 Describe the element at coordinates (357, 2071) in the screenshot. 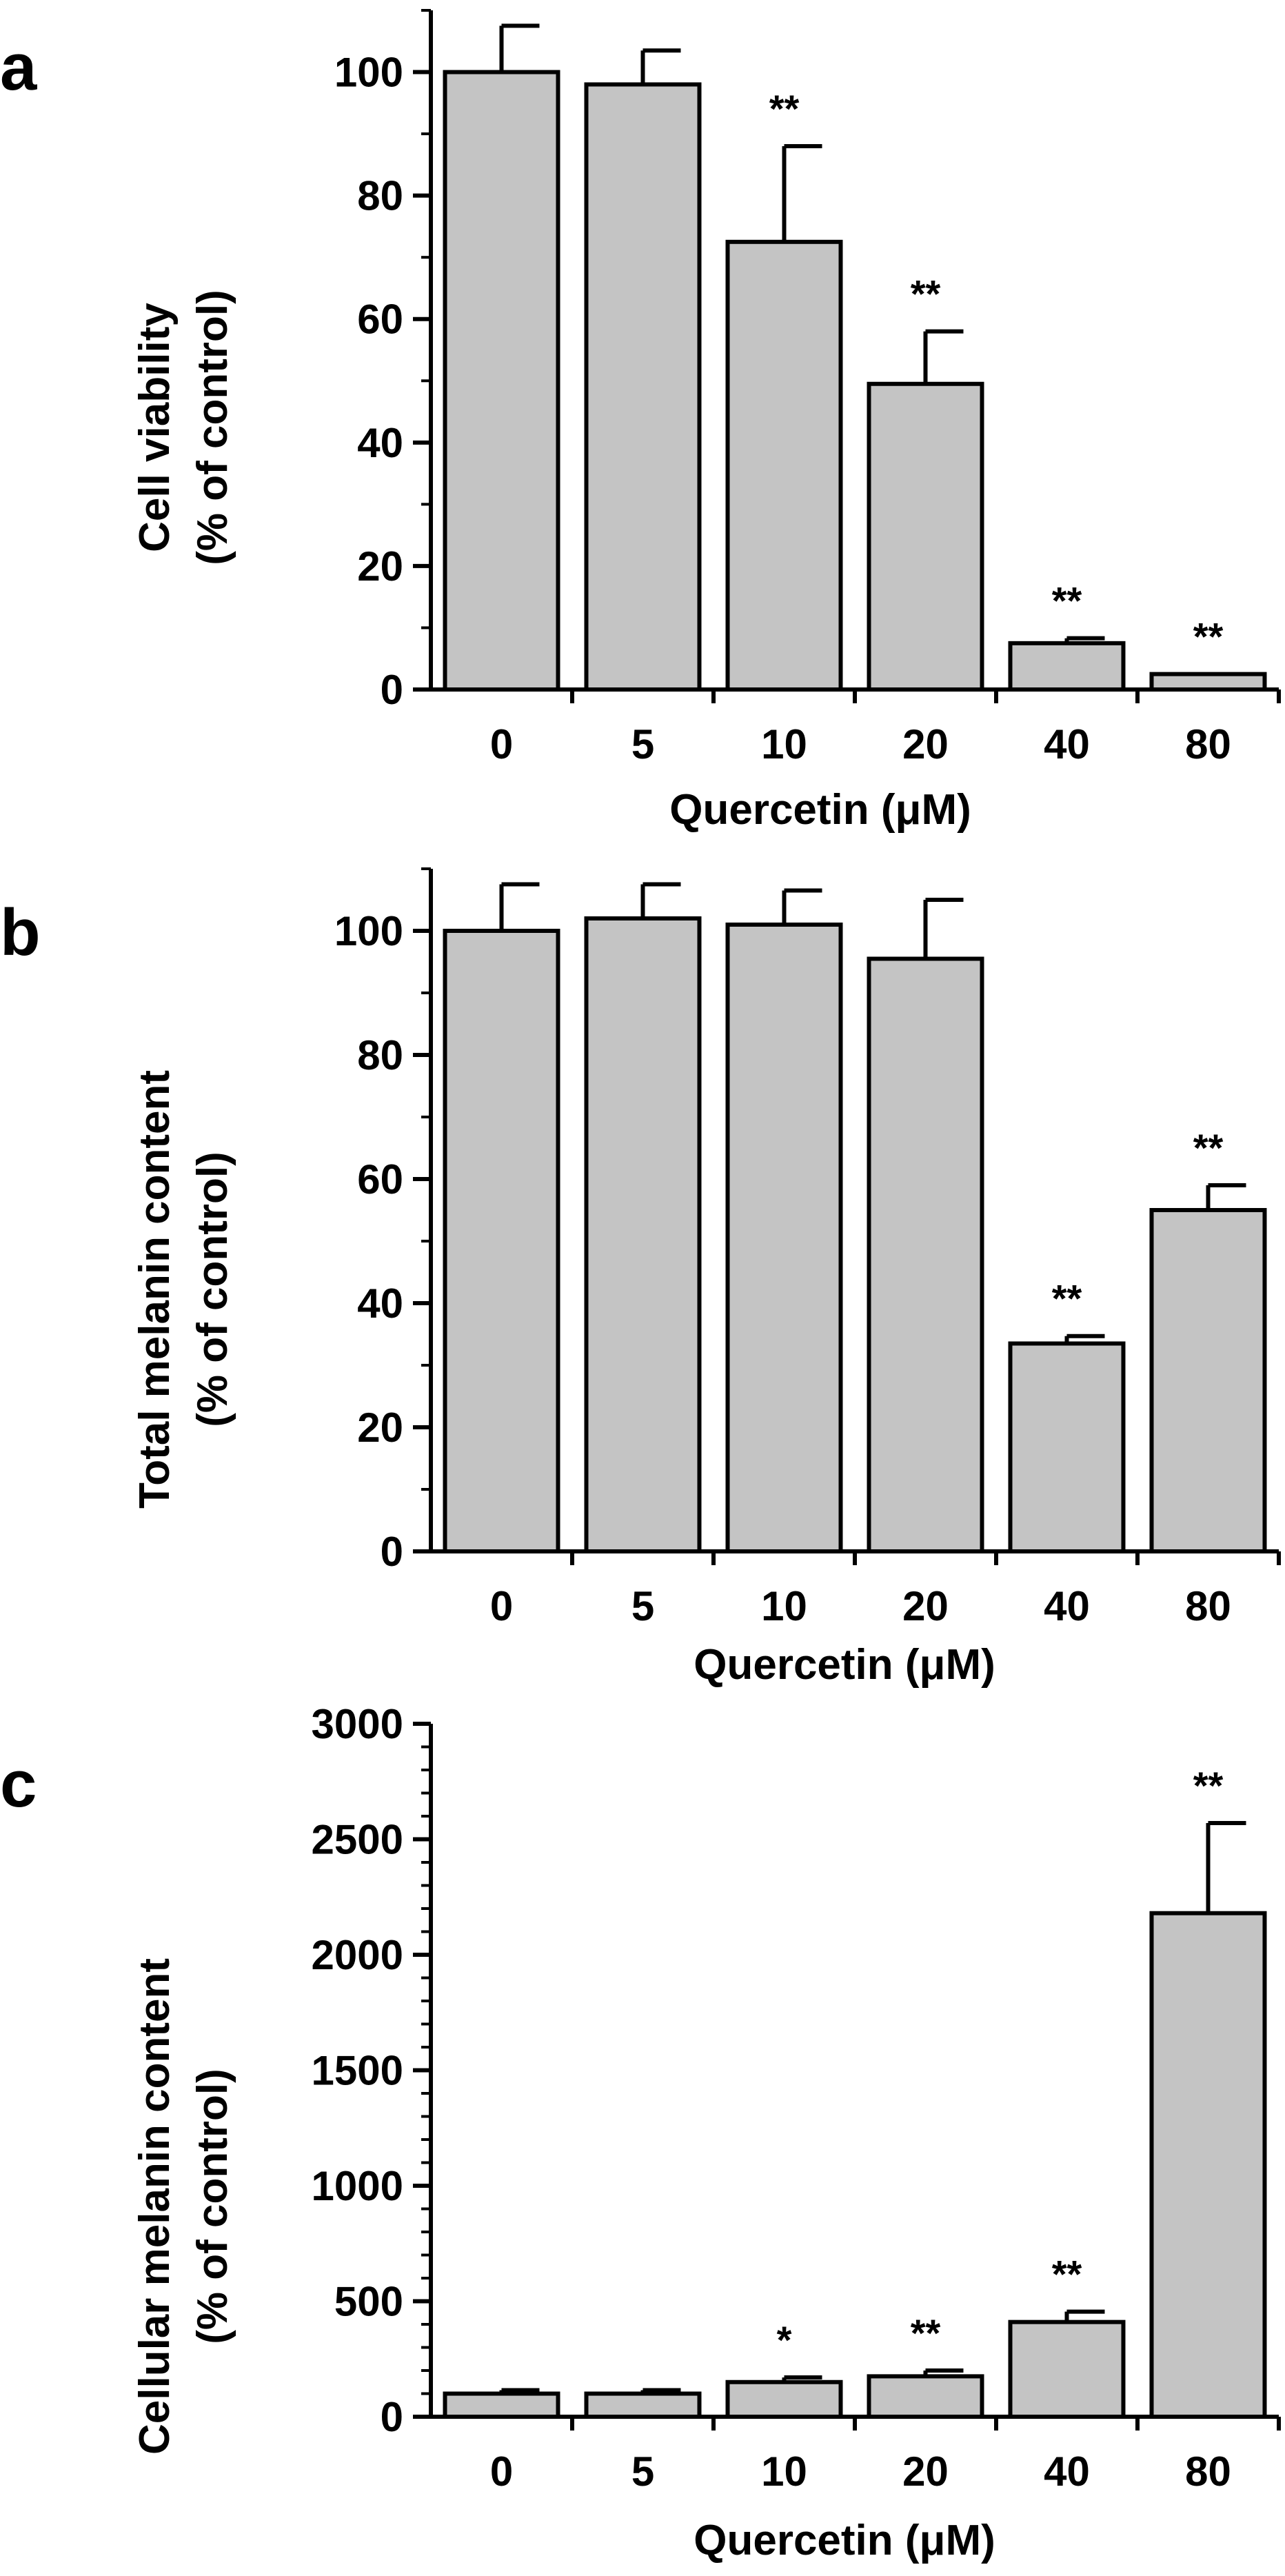

I see `y-tick-label-1500: 1500` at that location.